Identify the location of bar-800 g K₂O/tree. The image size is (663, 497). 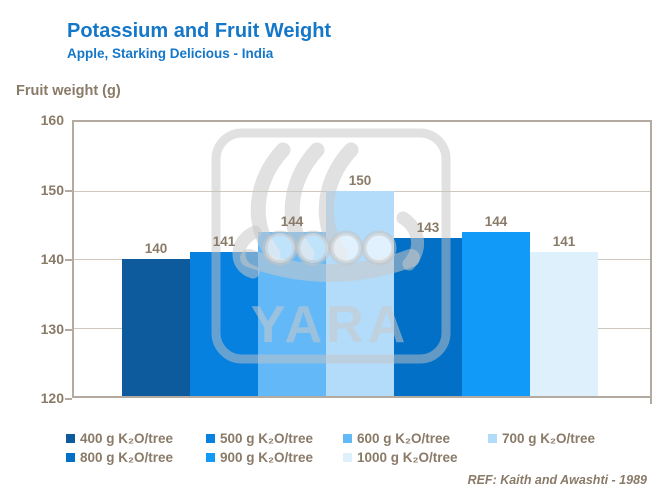
(428, 317).